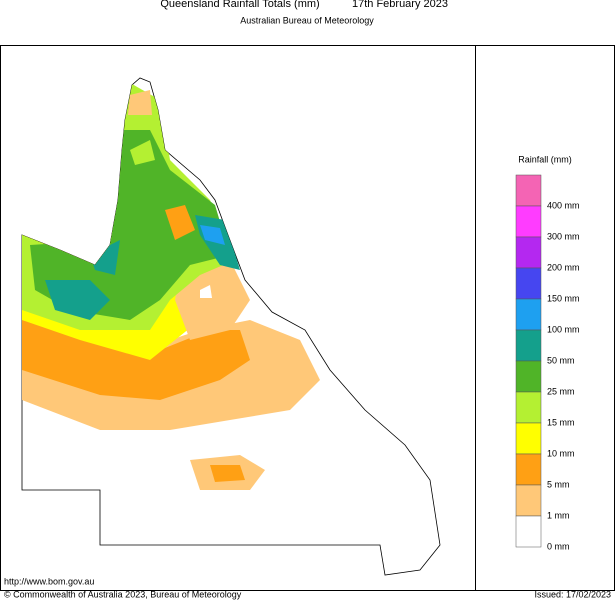 The image size is (615, 605). Describe the element at coordinates (545, 159) in the screenshot. I see `legend-title: Rainfall (mm)` at that location.